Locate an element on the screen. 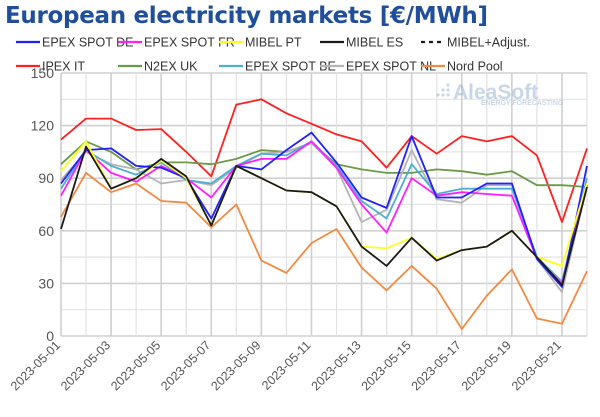  legend-label: IPEX IT is located at coordinates (63, 67).